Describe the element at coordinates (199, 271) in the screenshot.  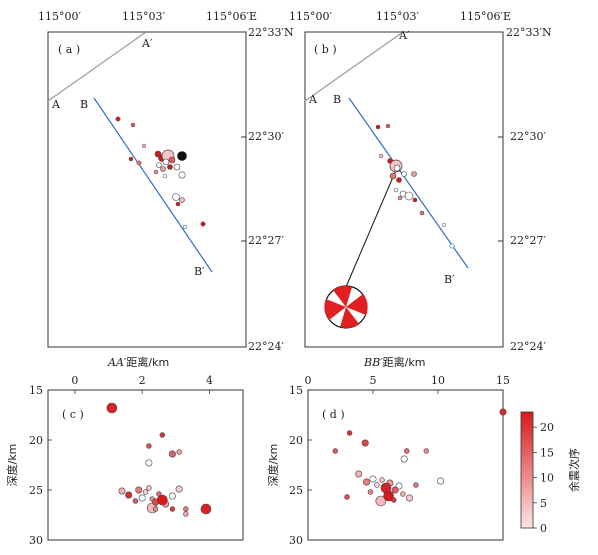
I see `map-a-label-b-prime: B′` at that location.